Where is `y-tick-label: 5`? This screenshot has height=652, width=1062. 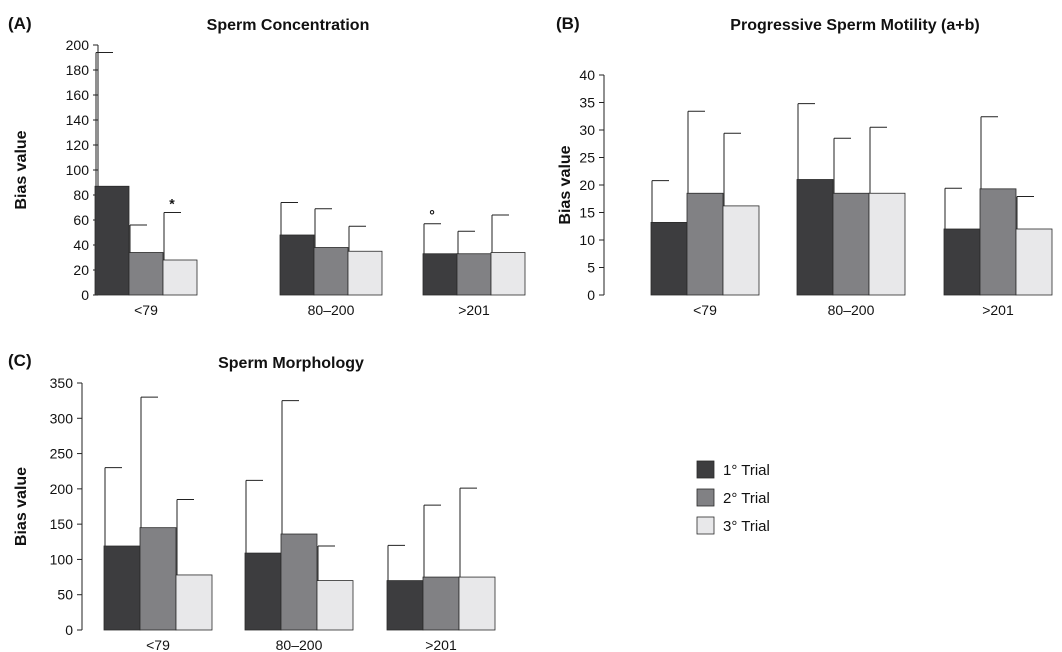
y-tick-label: 5 is located at coordinates (591, 268).